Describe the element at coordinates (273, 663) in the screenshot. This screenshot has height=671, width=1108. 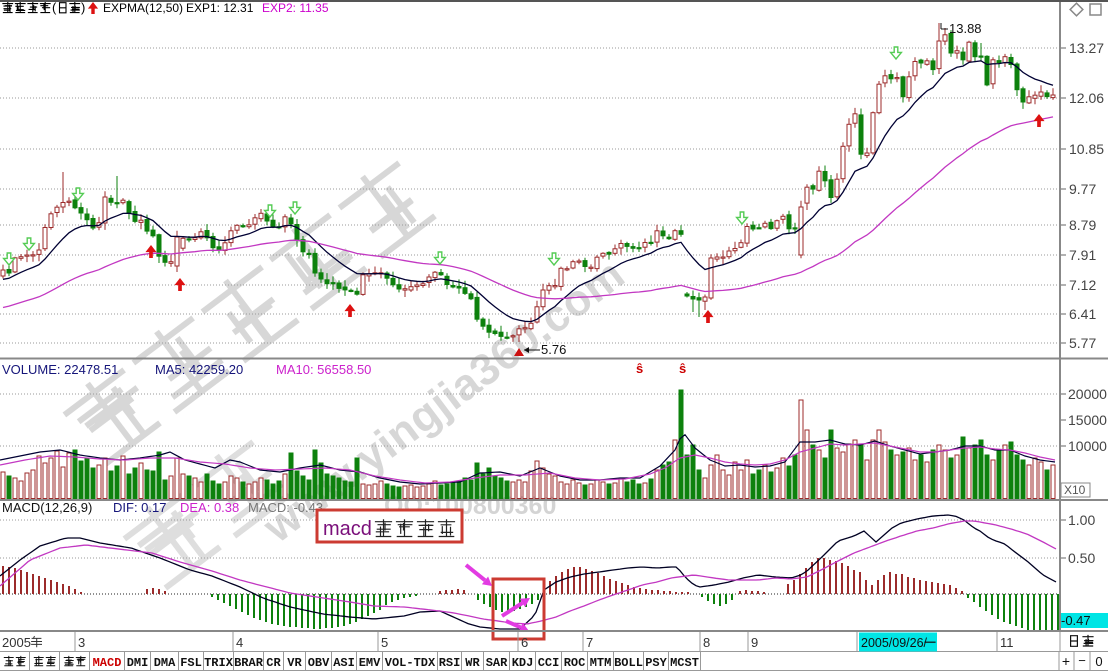
I see `svg-text: CR` at that location.